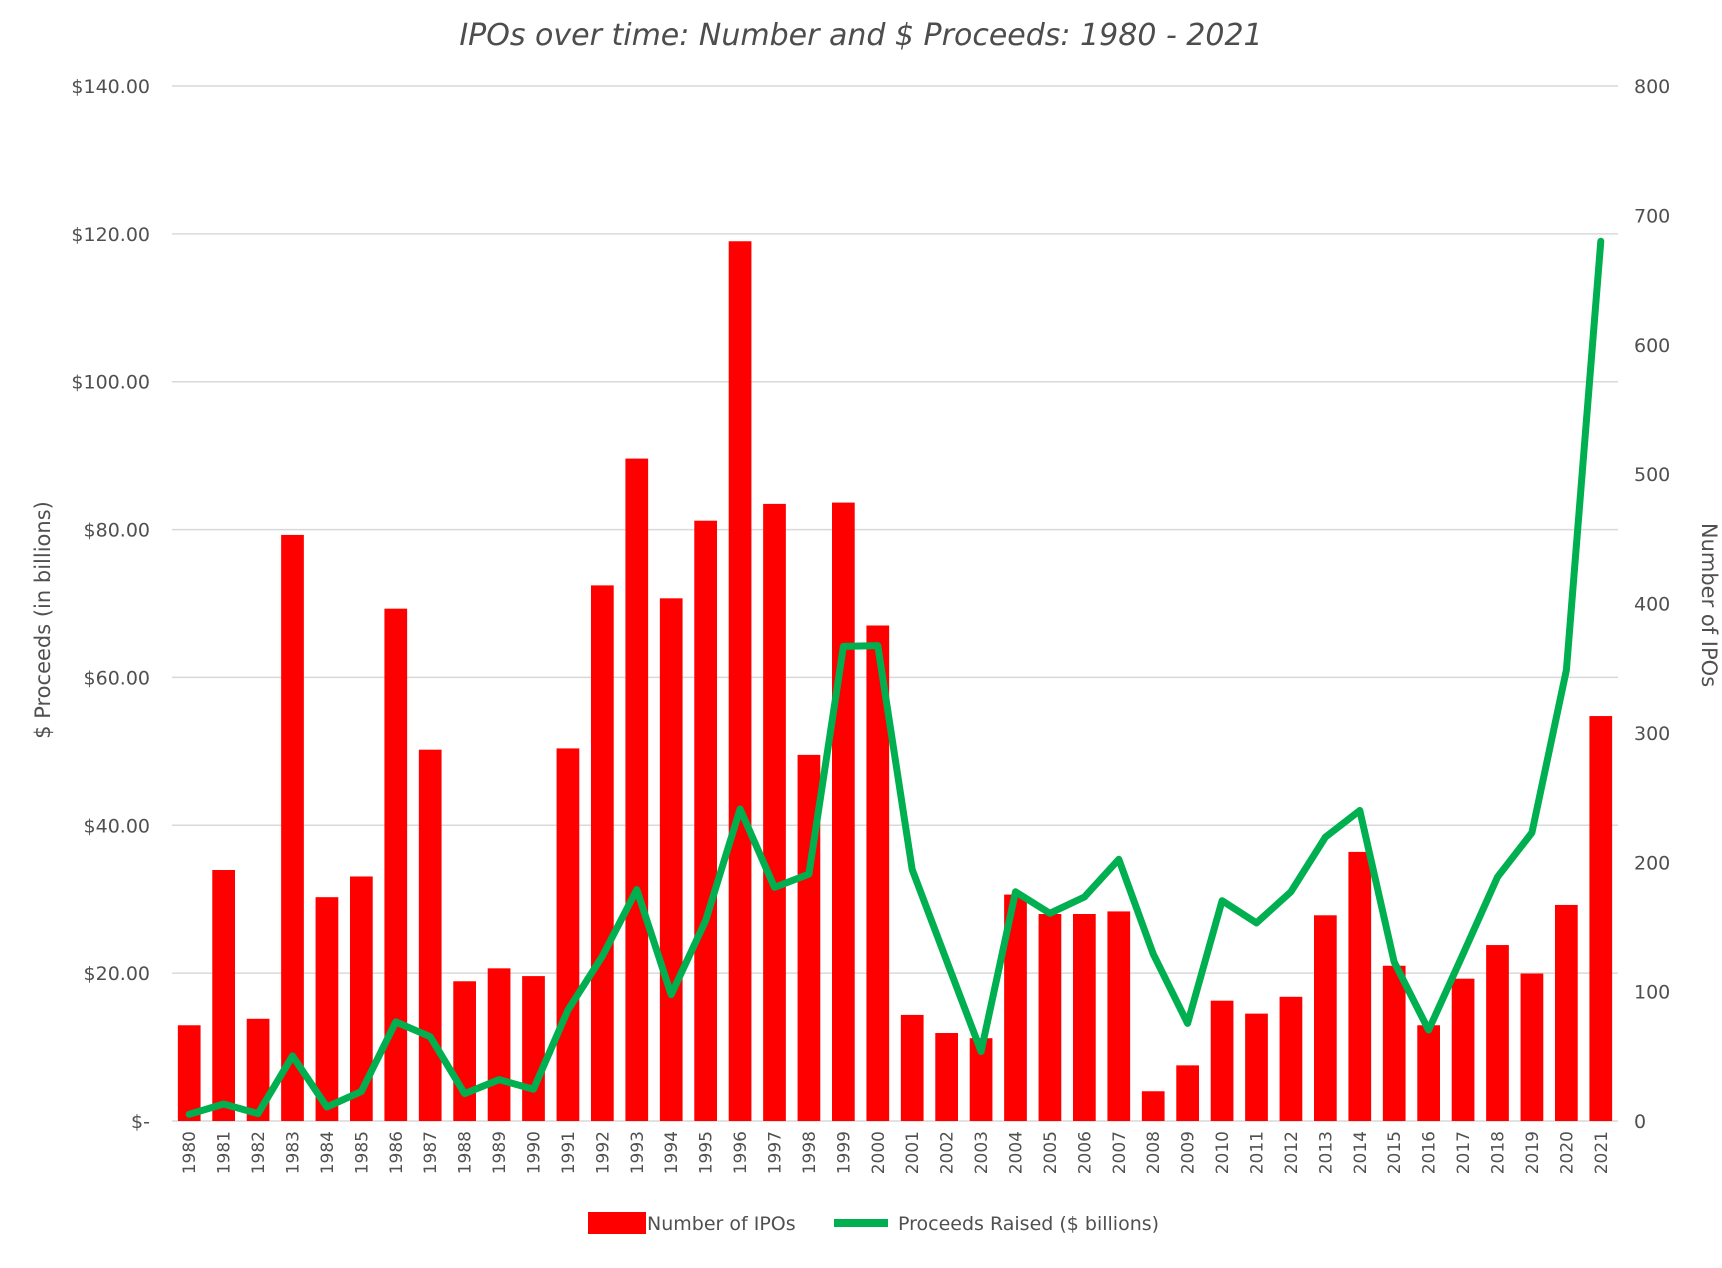 The image size is (1722, 1268). What do you see at coordinates (292, 827) in the screenshot?
I see `bar-1983` at bounding box center [292, 827].